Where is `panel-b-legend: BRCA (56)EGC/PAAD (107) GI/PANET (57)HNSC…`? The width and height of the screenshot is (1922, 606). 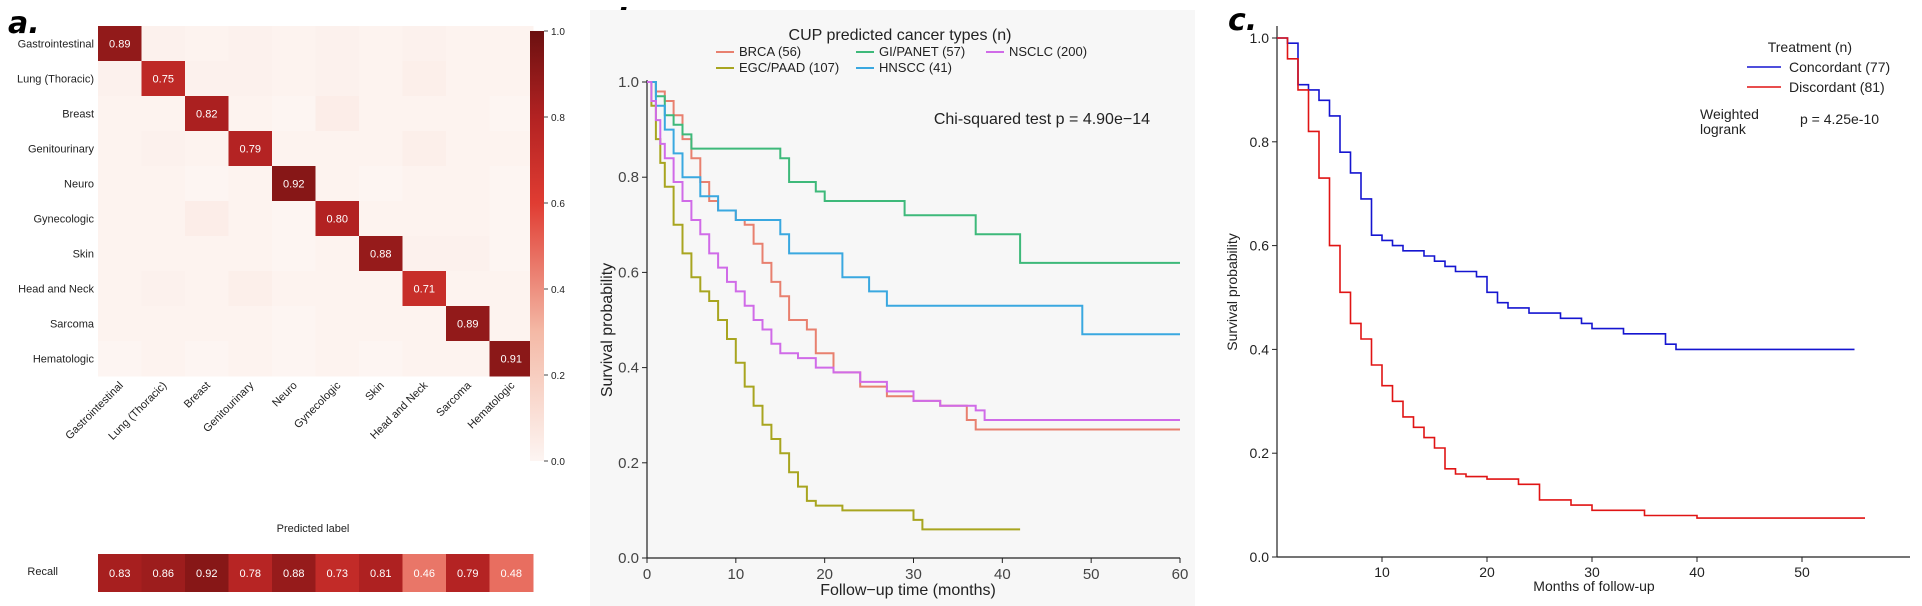 panel-b-legend: BRCA (56)EGC/PAAD (107) GI/PANET (57)HNSC… is located at coordinates (901, 59).